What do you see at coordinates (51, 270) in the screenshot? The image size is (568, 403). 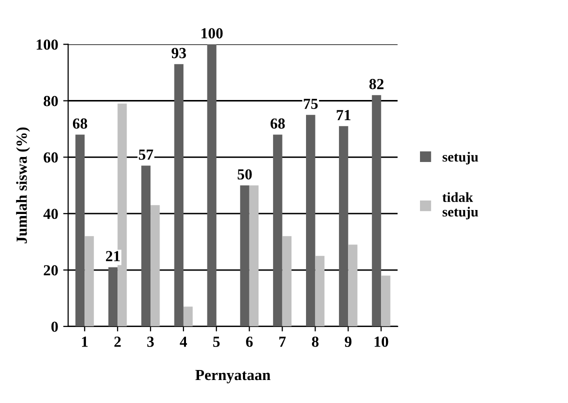 I see `y-tick-label: 20` at bounding box center [51, 270].